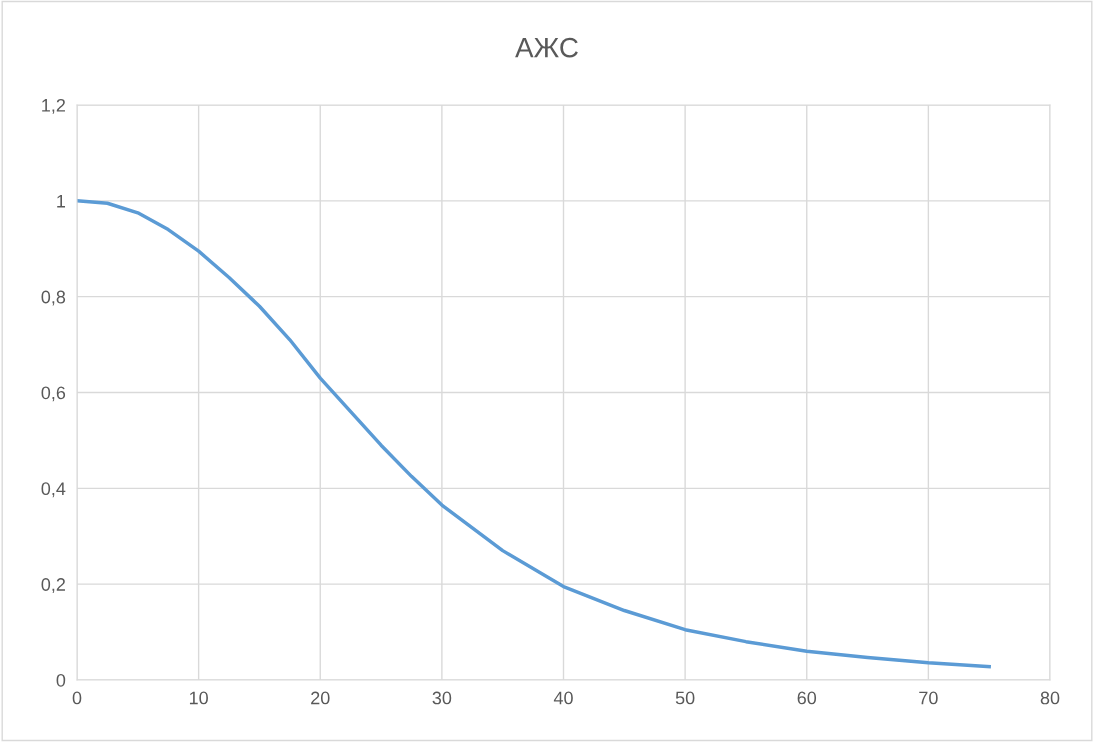  Describe the element at coordinates (53, 394) in the screenshot. I see `y-tick-label: 0,6` at that location.